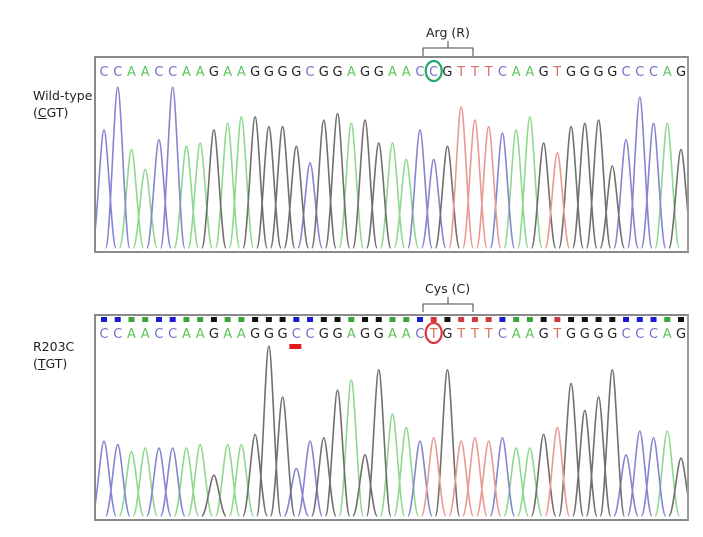 Image resolution: width=703 pixels, height=537 pixels. What do you see at coordinates (448, 48) in the screenshot?
I see `codon-bracket-wildtype` at bounding box center [448, 48].